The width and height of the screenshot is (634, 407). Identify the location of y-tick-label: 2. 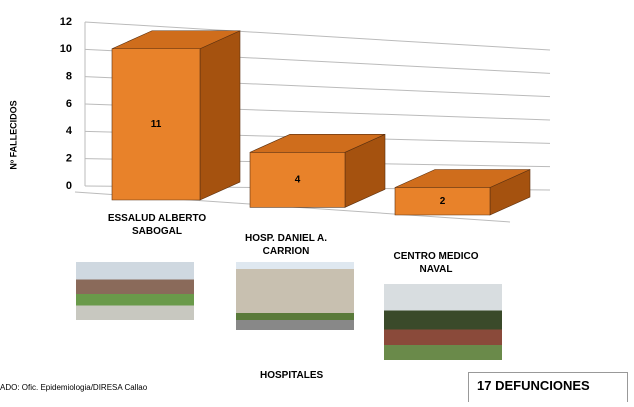
(69, 159).